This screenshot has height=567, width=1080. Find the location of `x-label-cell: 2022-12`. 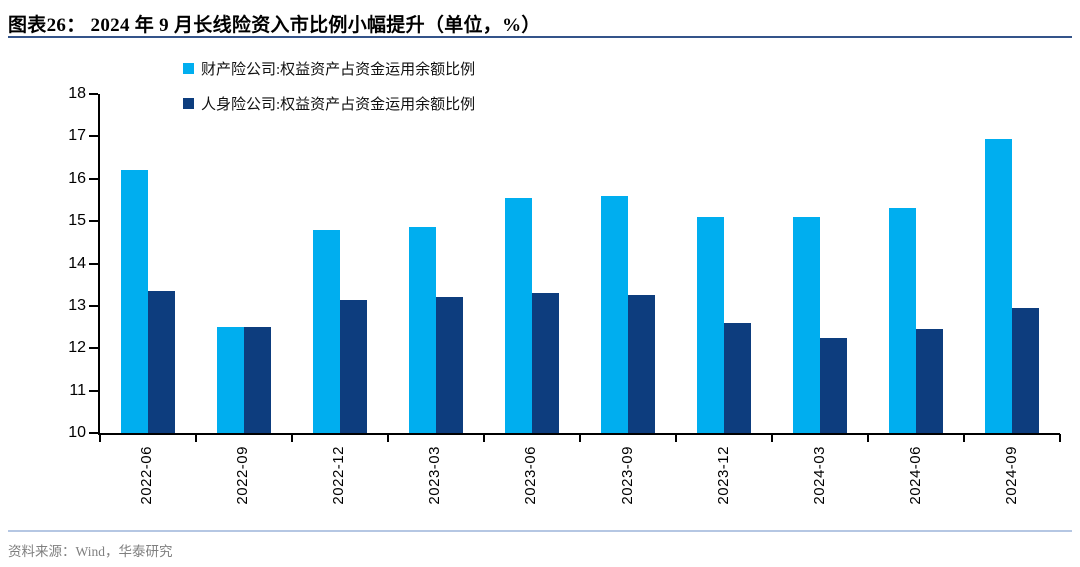

x-label-cell: 2022-12 is located at coordinates (338, 475).